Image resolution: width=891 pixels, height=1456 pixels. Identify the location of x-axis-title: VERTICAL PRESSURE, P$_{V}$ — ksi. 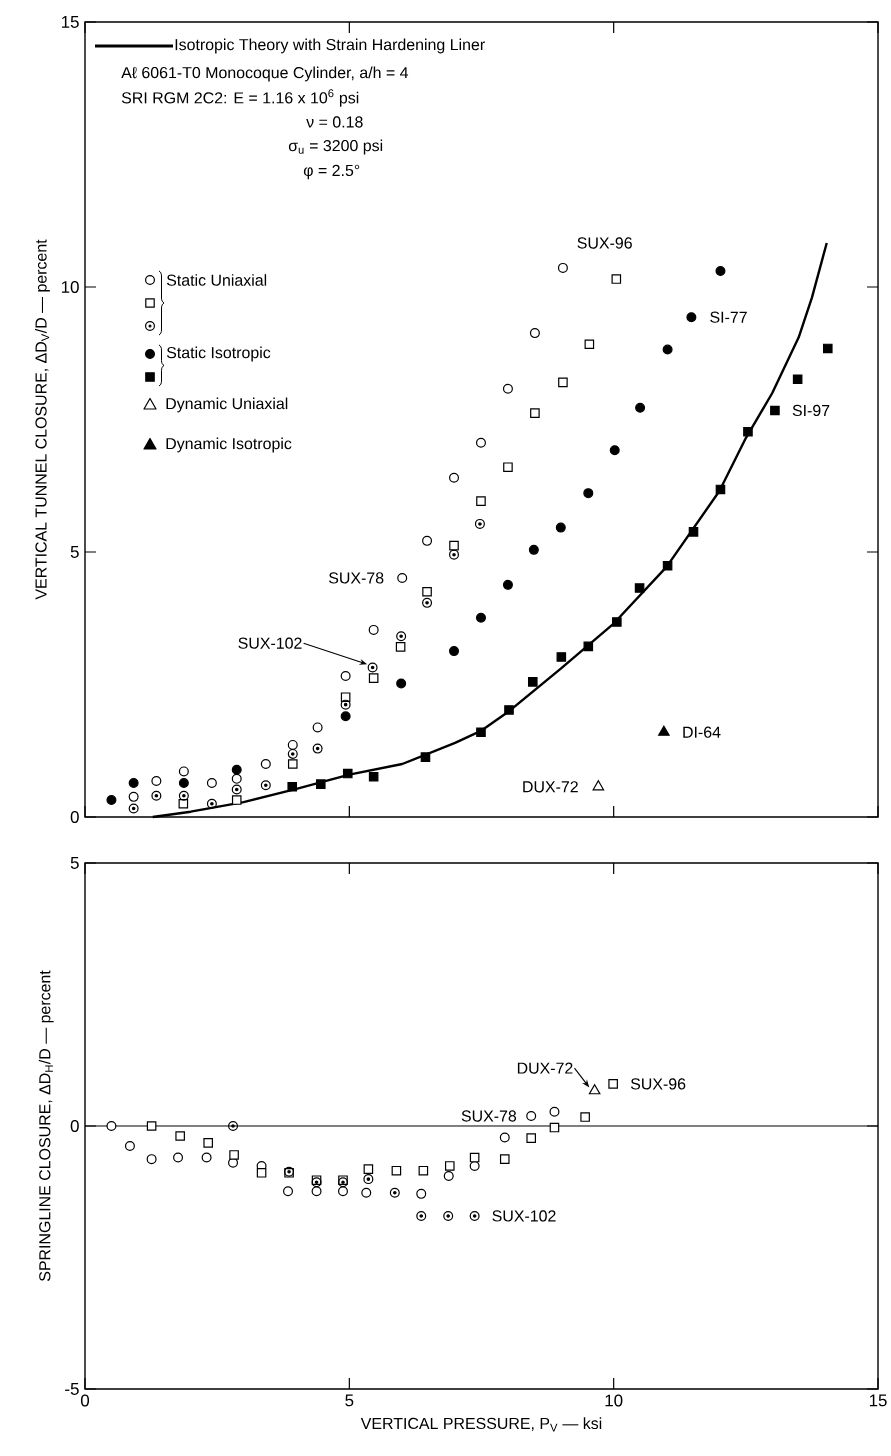
(481, 1424).